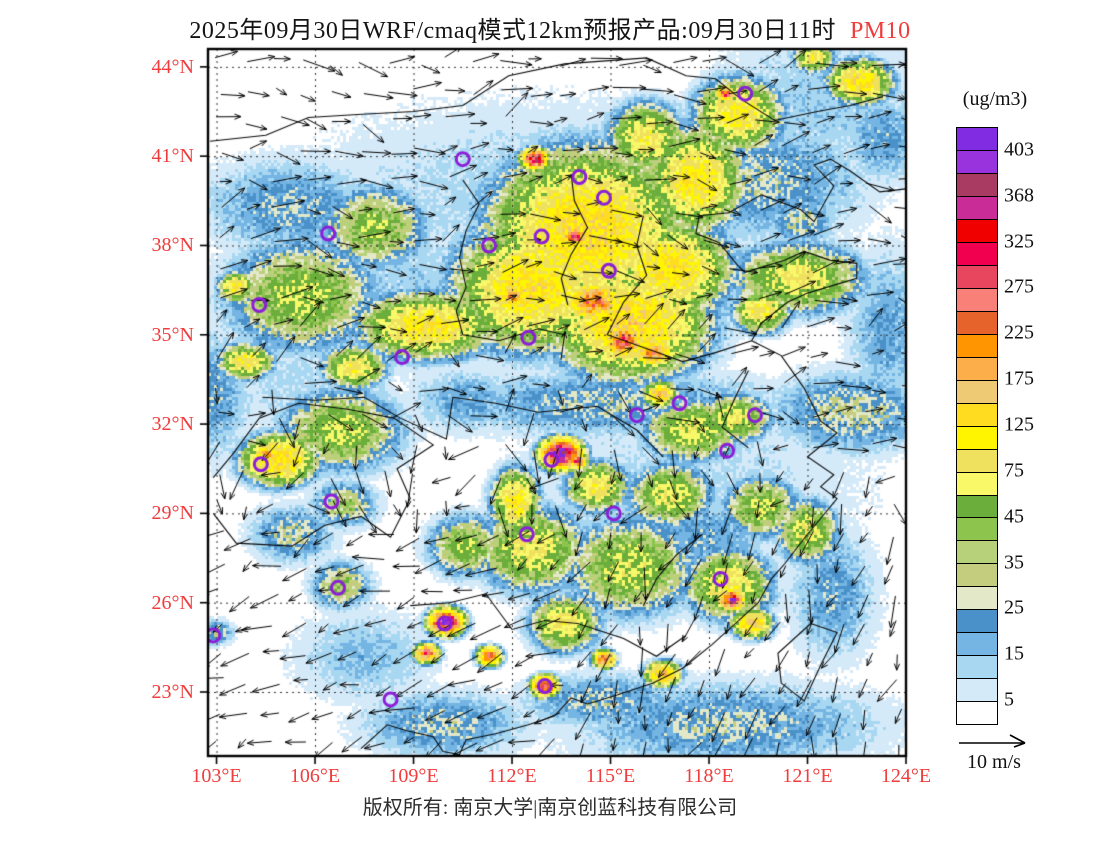 Image resolution: width=1100 pixels, height=850 pixels. What do you see at coordinates (1019, 378) in the screenshot?
I see `colorbar-tick-label: 175` at bounding box center [1019, 378].